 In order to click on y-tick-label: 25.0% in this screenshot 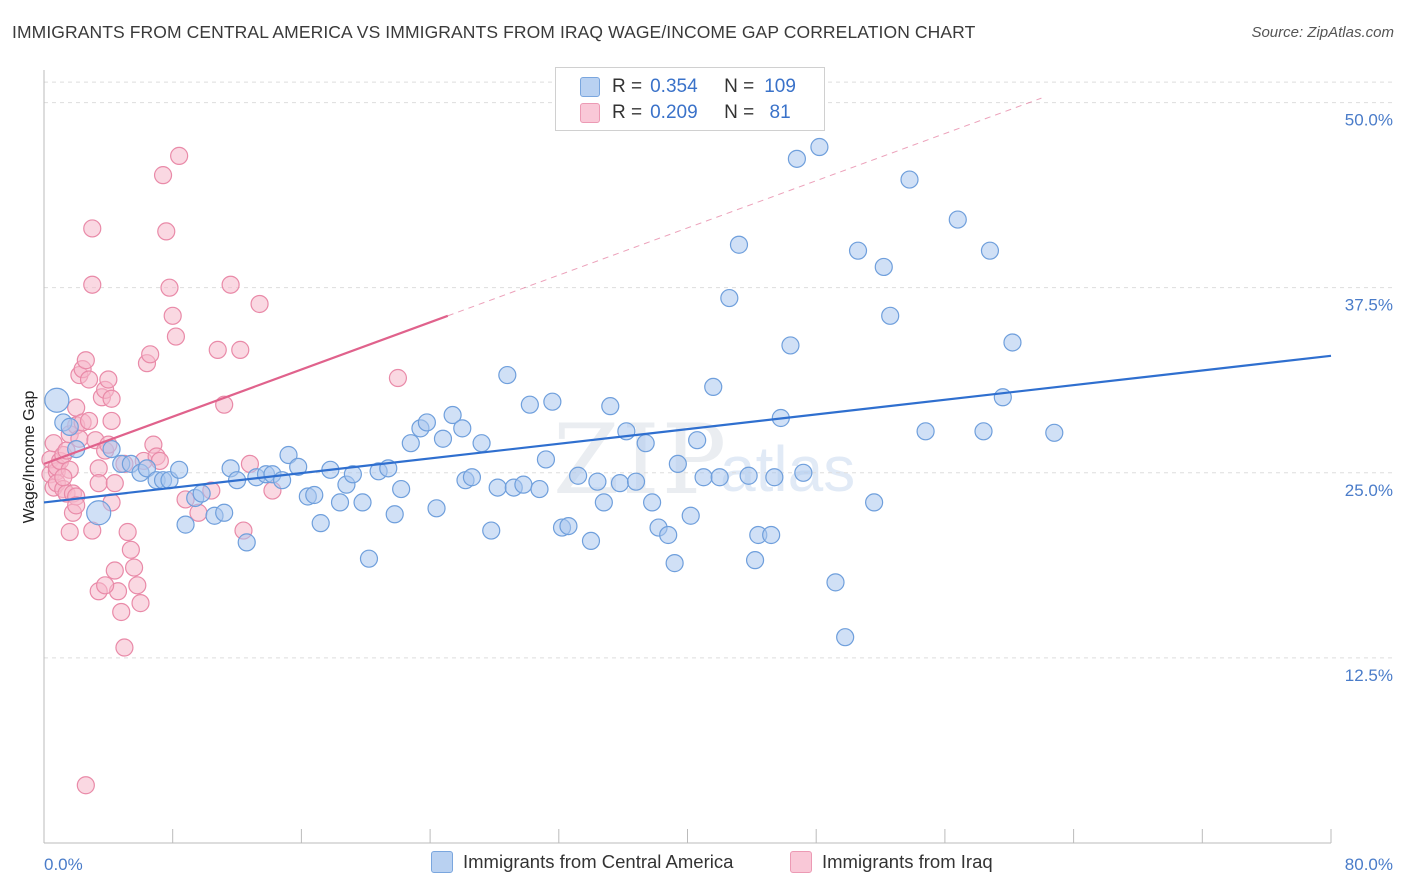, I will do `click(1369, 490)`.